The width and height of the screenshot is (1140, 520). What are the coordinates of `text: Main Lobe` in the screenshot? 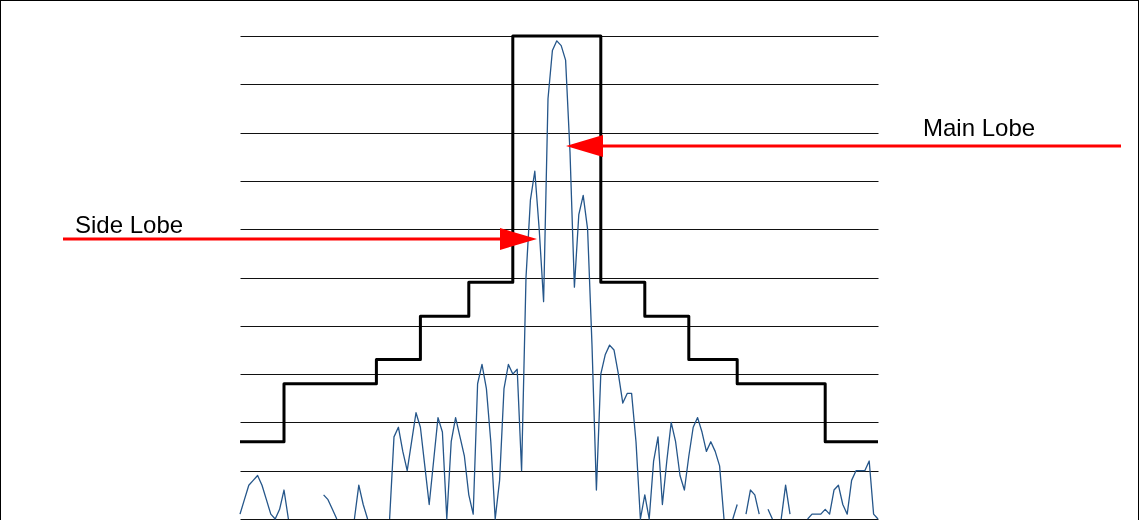 It's located at (979, 127).